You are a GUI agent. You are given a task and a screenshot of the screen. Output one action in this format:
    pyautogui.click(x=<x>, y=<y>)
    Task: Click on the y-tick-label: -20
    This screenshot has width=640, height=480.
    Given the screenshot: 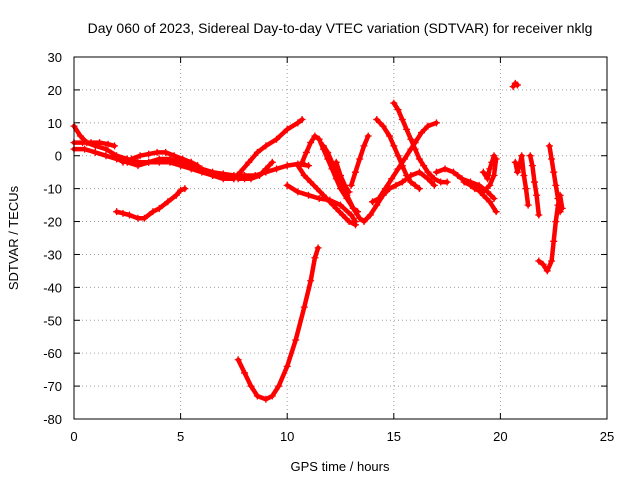 What is the action you would take?
    pyautogui.click(x=52, y=222)
    